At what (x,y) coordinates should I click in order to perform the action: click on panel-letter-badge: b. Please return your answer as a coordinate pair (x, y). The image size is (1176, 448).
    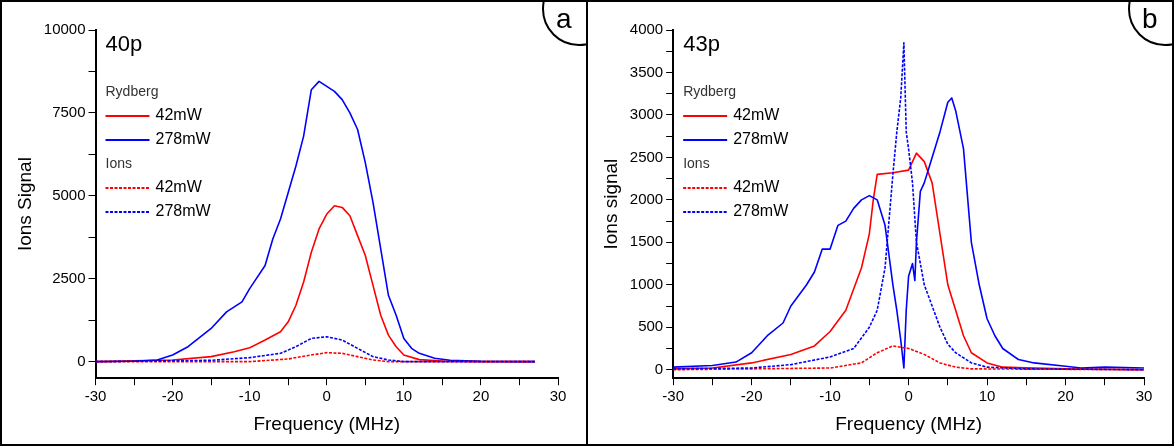
    Looking at the image, I should click on (1150, 24).